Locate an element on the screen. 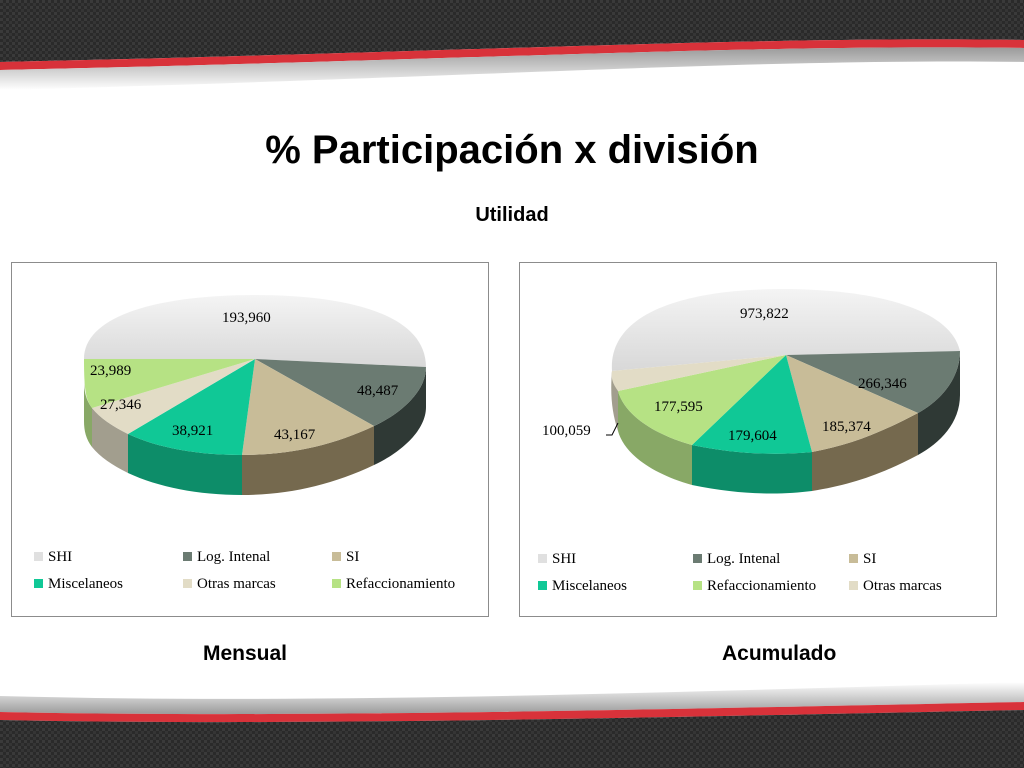 The image size is (1024, 768). data-label-log-intenal-acum: 266,346 is located at coordinates (882, 384).